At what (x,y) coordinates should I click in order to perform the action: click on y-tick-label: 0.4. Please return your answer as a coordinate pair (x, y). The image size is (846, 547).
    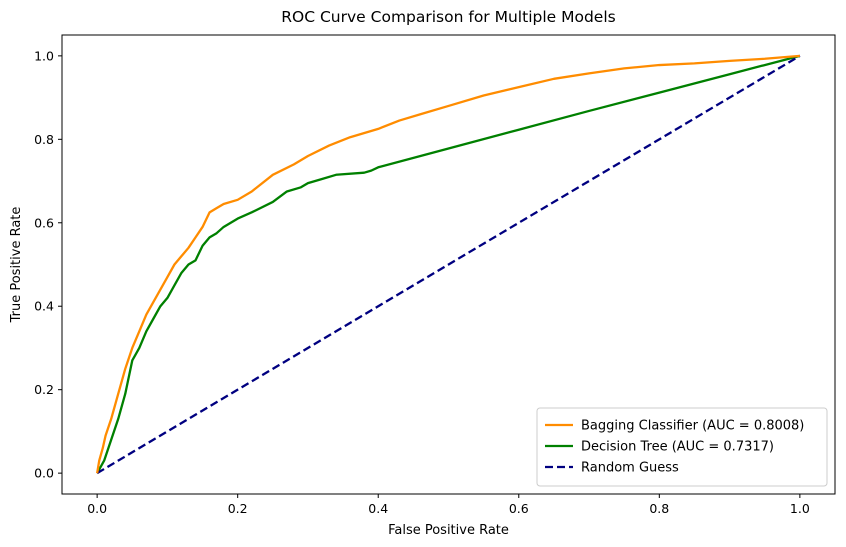
    Looking at the image, I should click on (44, 306).